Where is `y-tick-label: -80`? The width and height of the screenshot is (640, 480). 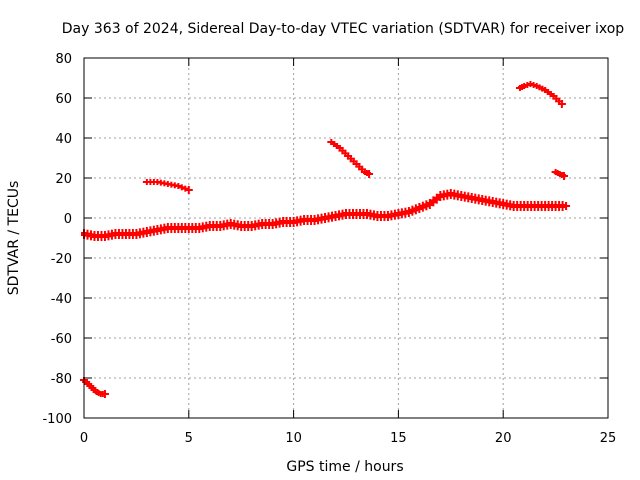 y-tick-label: -80 is located at coordinates (61, 379).